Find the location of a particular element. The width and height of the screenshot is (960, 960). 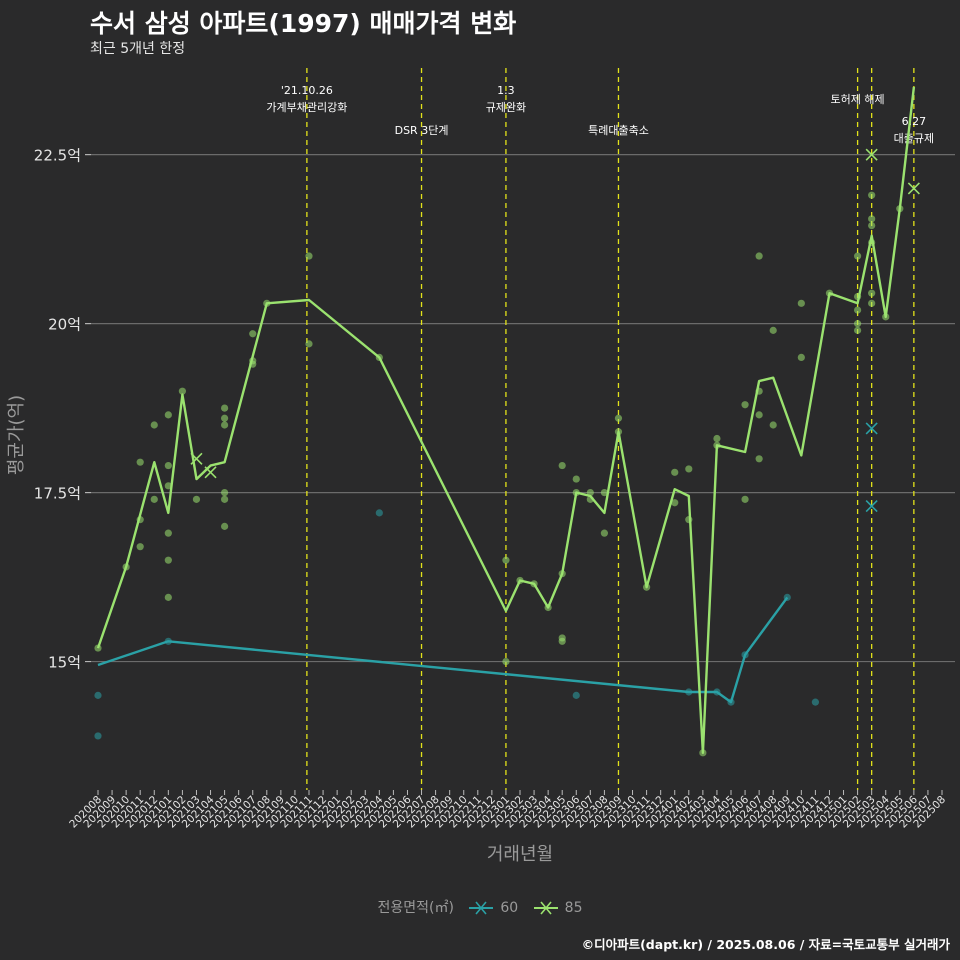

chart-subtitle: 최근 5개년 한정 is located at coordinates (138, 49).